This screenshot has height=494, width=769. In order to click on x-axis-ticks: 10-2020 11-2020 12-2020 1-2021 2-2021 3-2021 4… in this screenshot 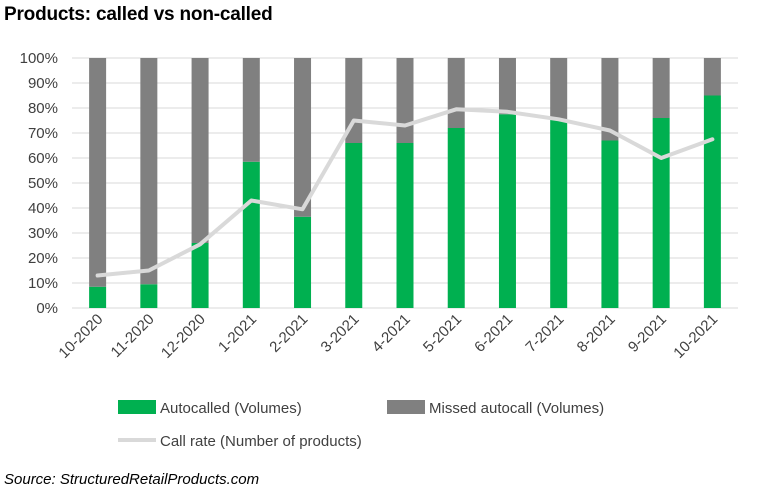, I will do `click(388, 336)`.